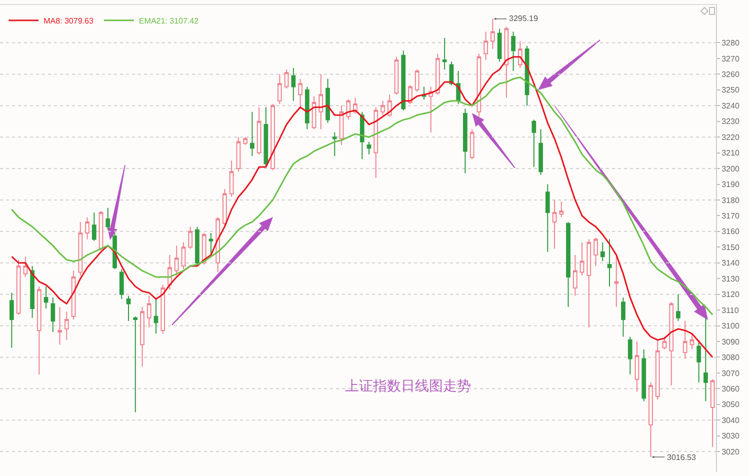 The width and height of the screenshot is (749, 476). I want to click on y-tick-label: 3080, so click(731, 357).